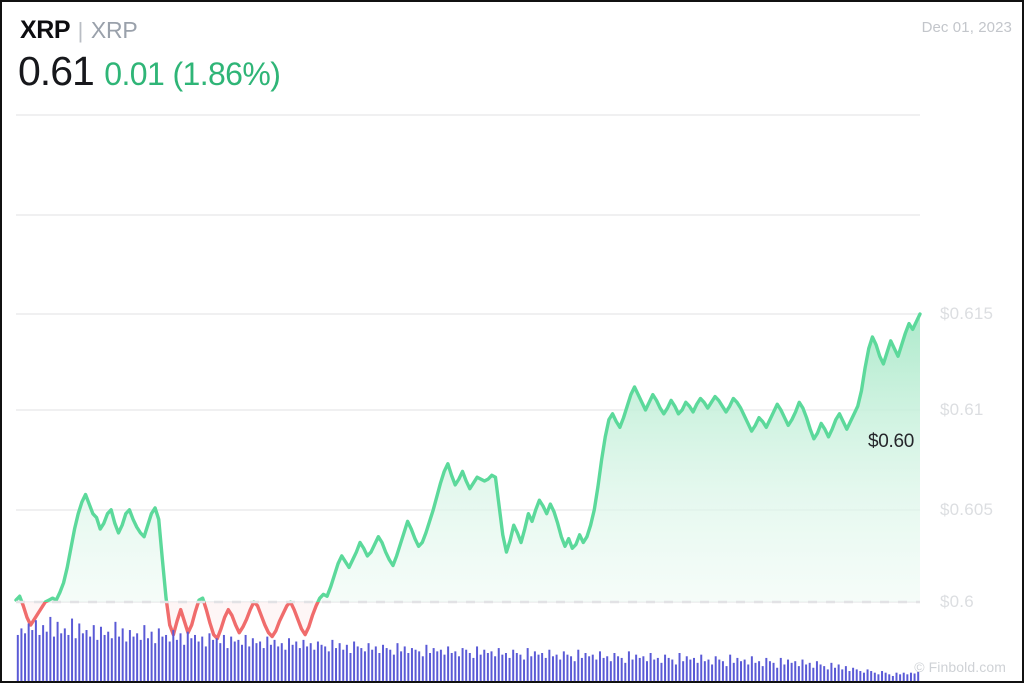 The height and width of the screenshot is (683, 1024). Describe the element at coordinates (45, 30) in the screenshot. I see `ticker-symbol: XRP` at that location.